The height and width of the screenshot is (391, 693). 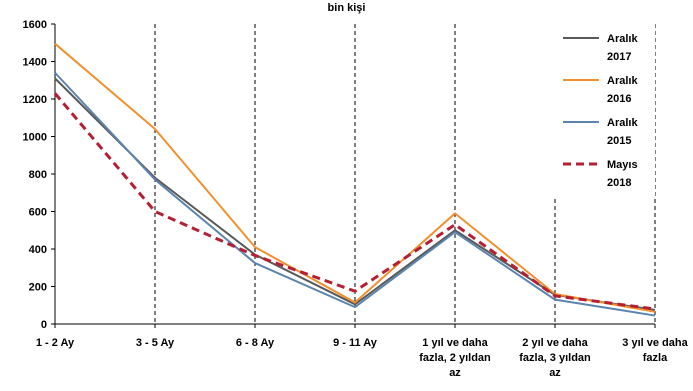 I want to click on chart-title: bin kişi, so click(x=346, y=8).